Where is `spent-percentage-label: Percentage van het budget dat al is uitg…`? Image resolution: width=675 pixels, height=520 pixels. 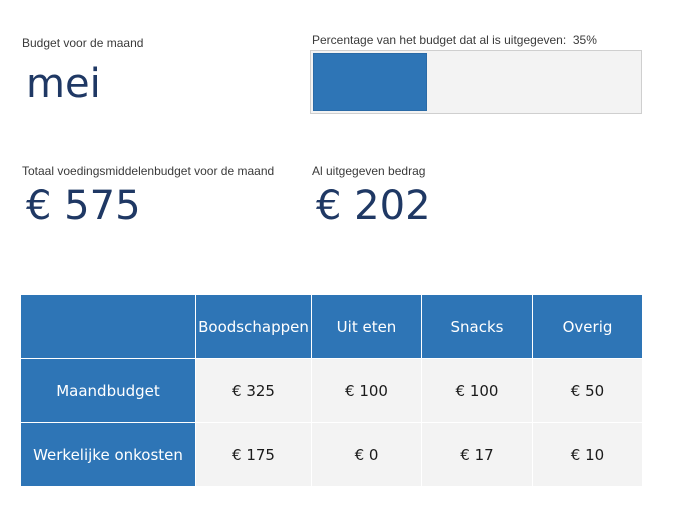 spent-percentage-label: Percentage van het budget dat al is uitg… is located at coordinates (454, 40).